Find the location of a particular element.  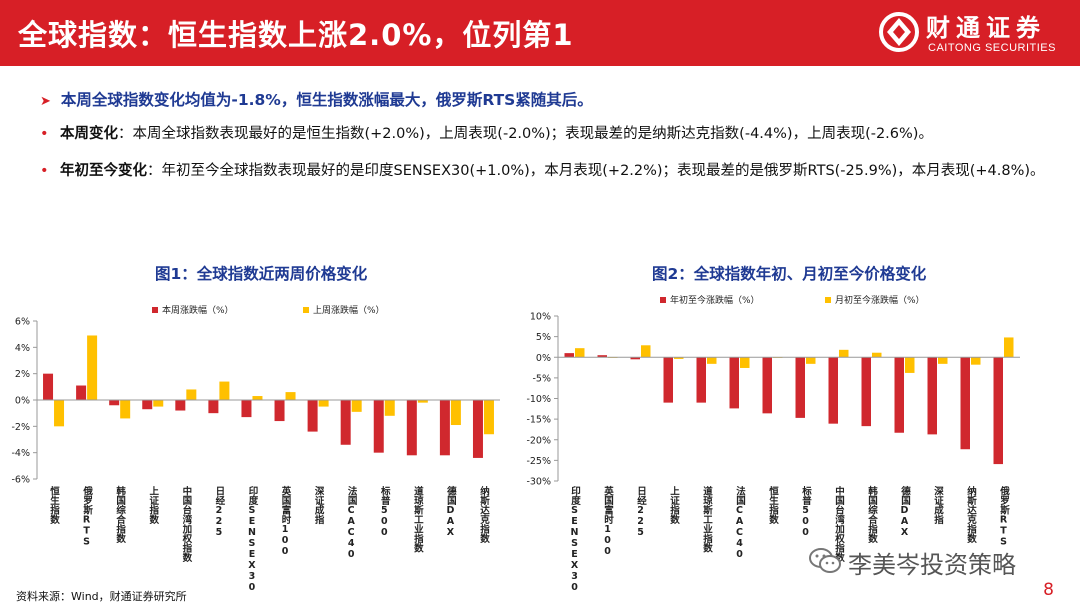

legend-label: 上周涨跌幅（%） is located at coordinates (349, 310).